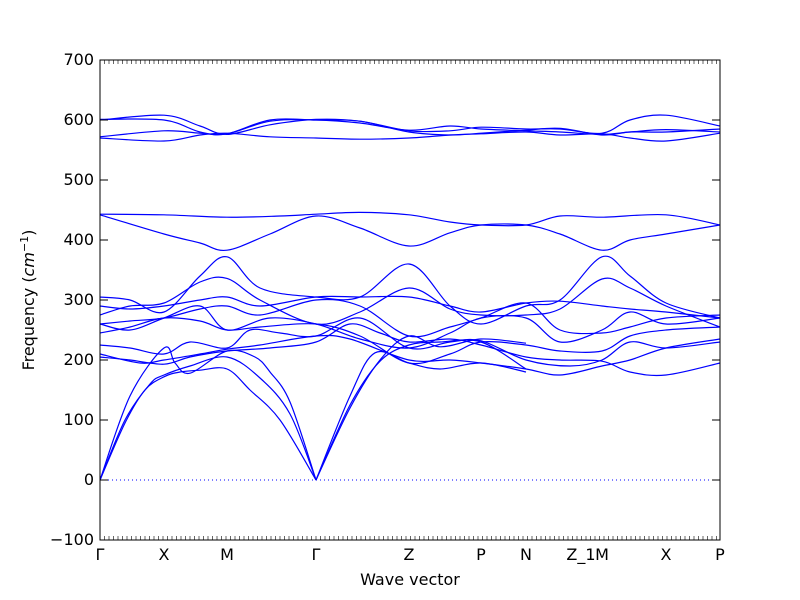 This screenshot has height=600, width=800. What do you see at coordinates (28, 233) in the screenshot?
I see `y-axis-label-suffix: )` at bounding box center [28, 233].